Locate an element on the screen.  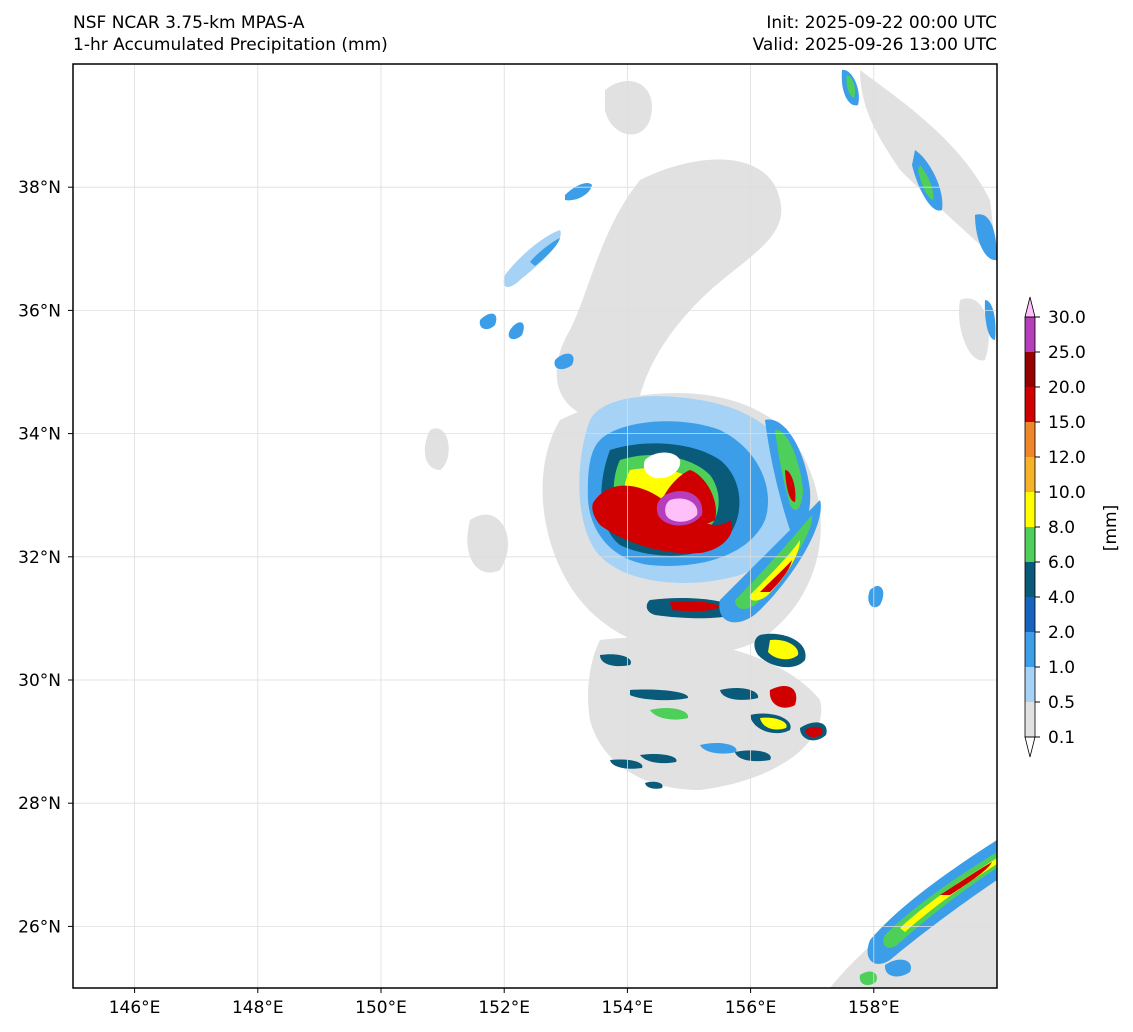
colorbar-extend-min is located at coordinates (1030, 747).